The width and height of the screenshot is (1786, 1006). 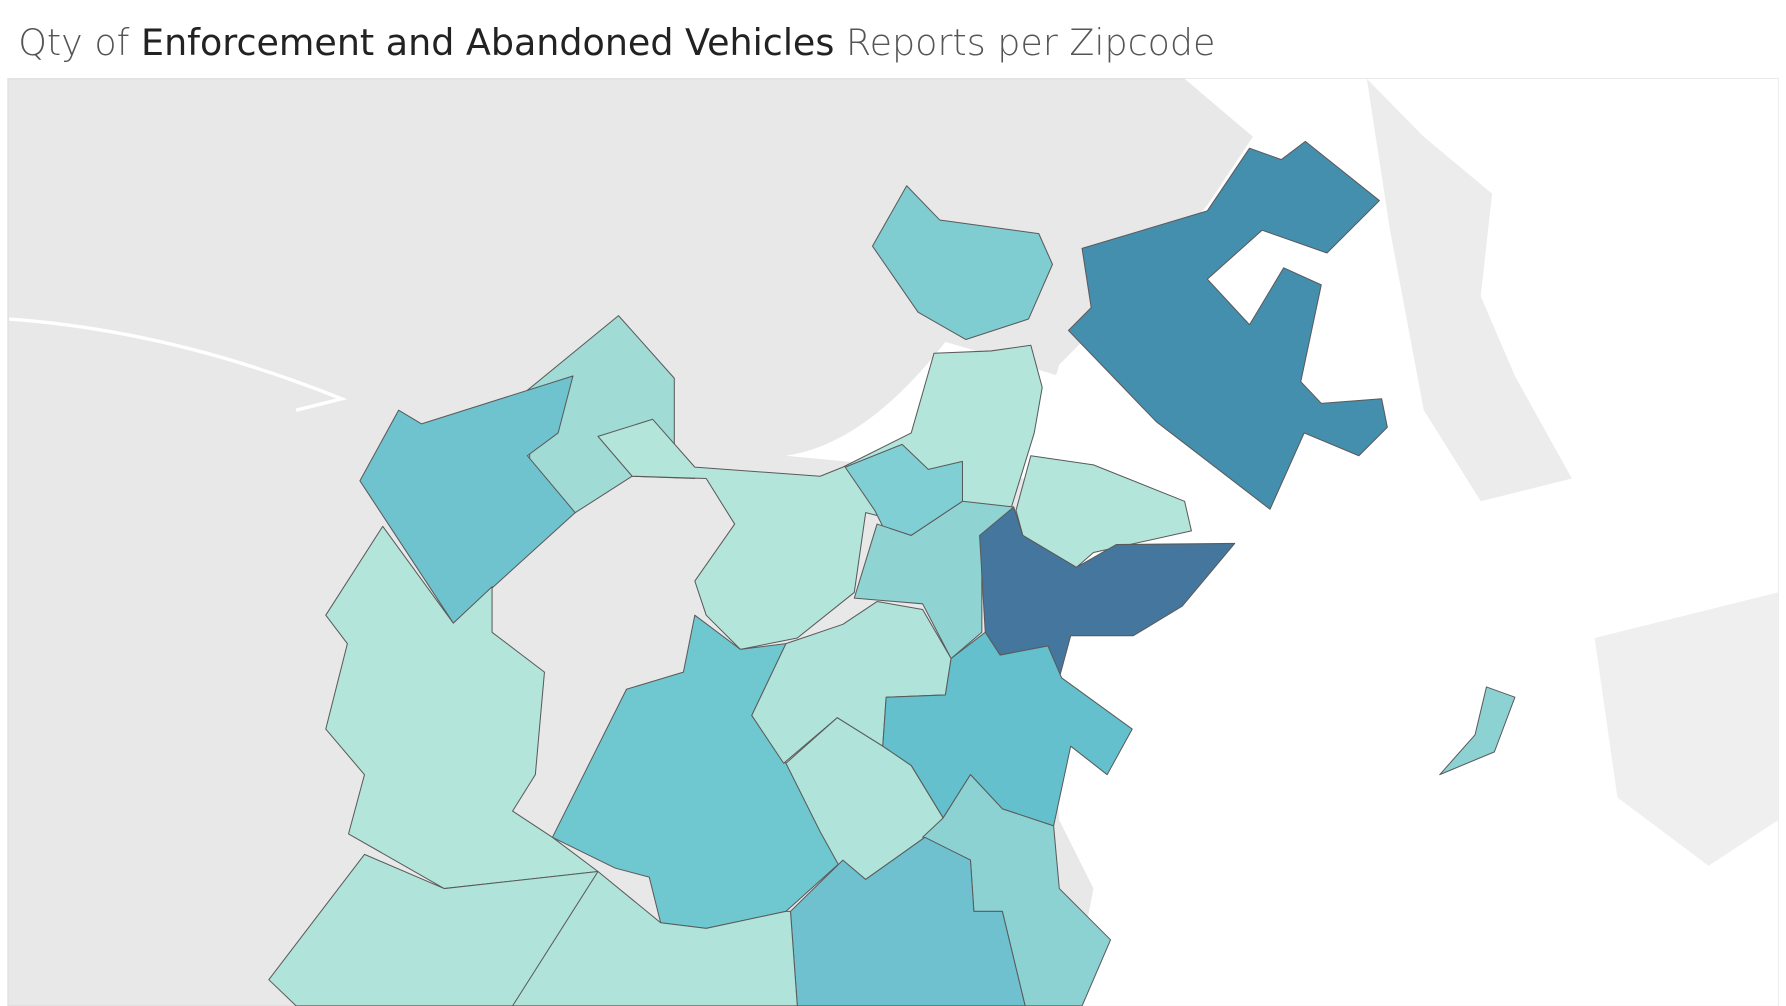 I want to click on title-highlight: Enforcement and Abandoned Vehicles, so click(x=487, y=42).